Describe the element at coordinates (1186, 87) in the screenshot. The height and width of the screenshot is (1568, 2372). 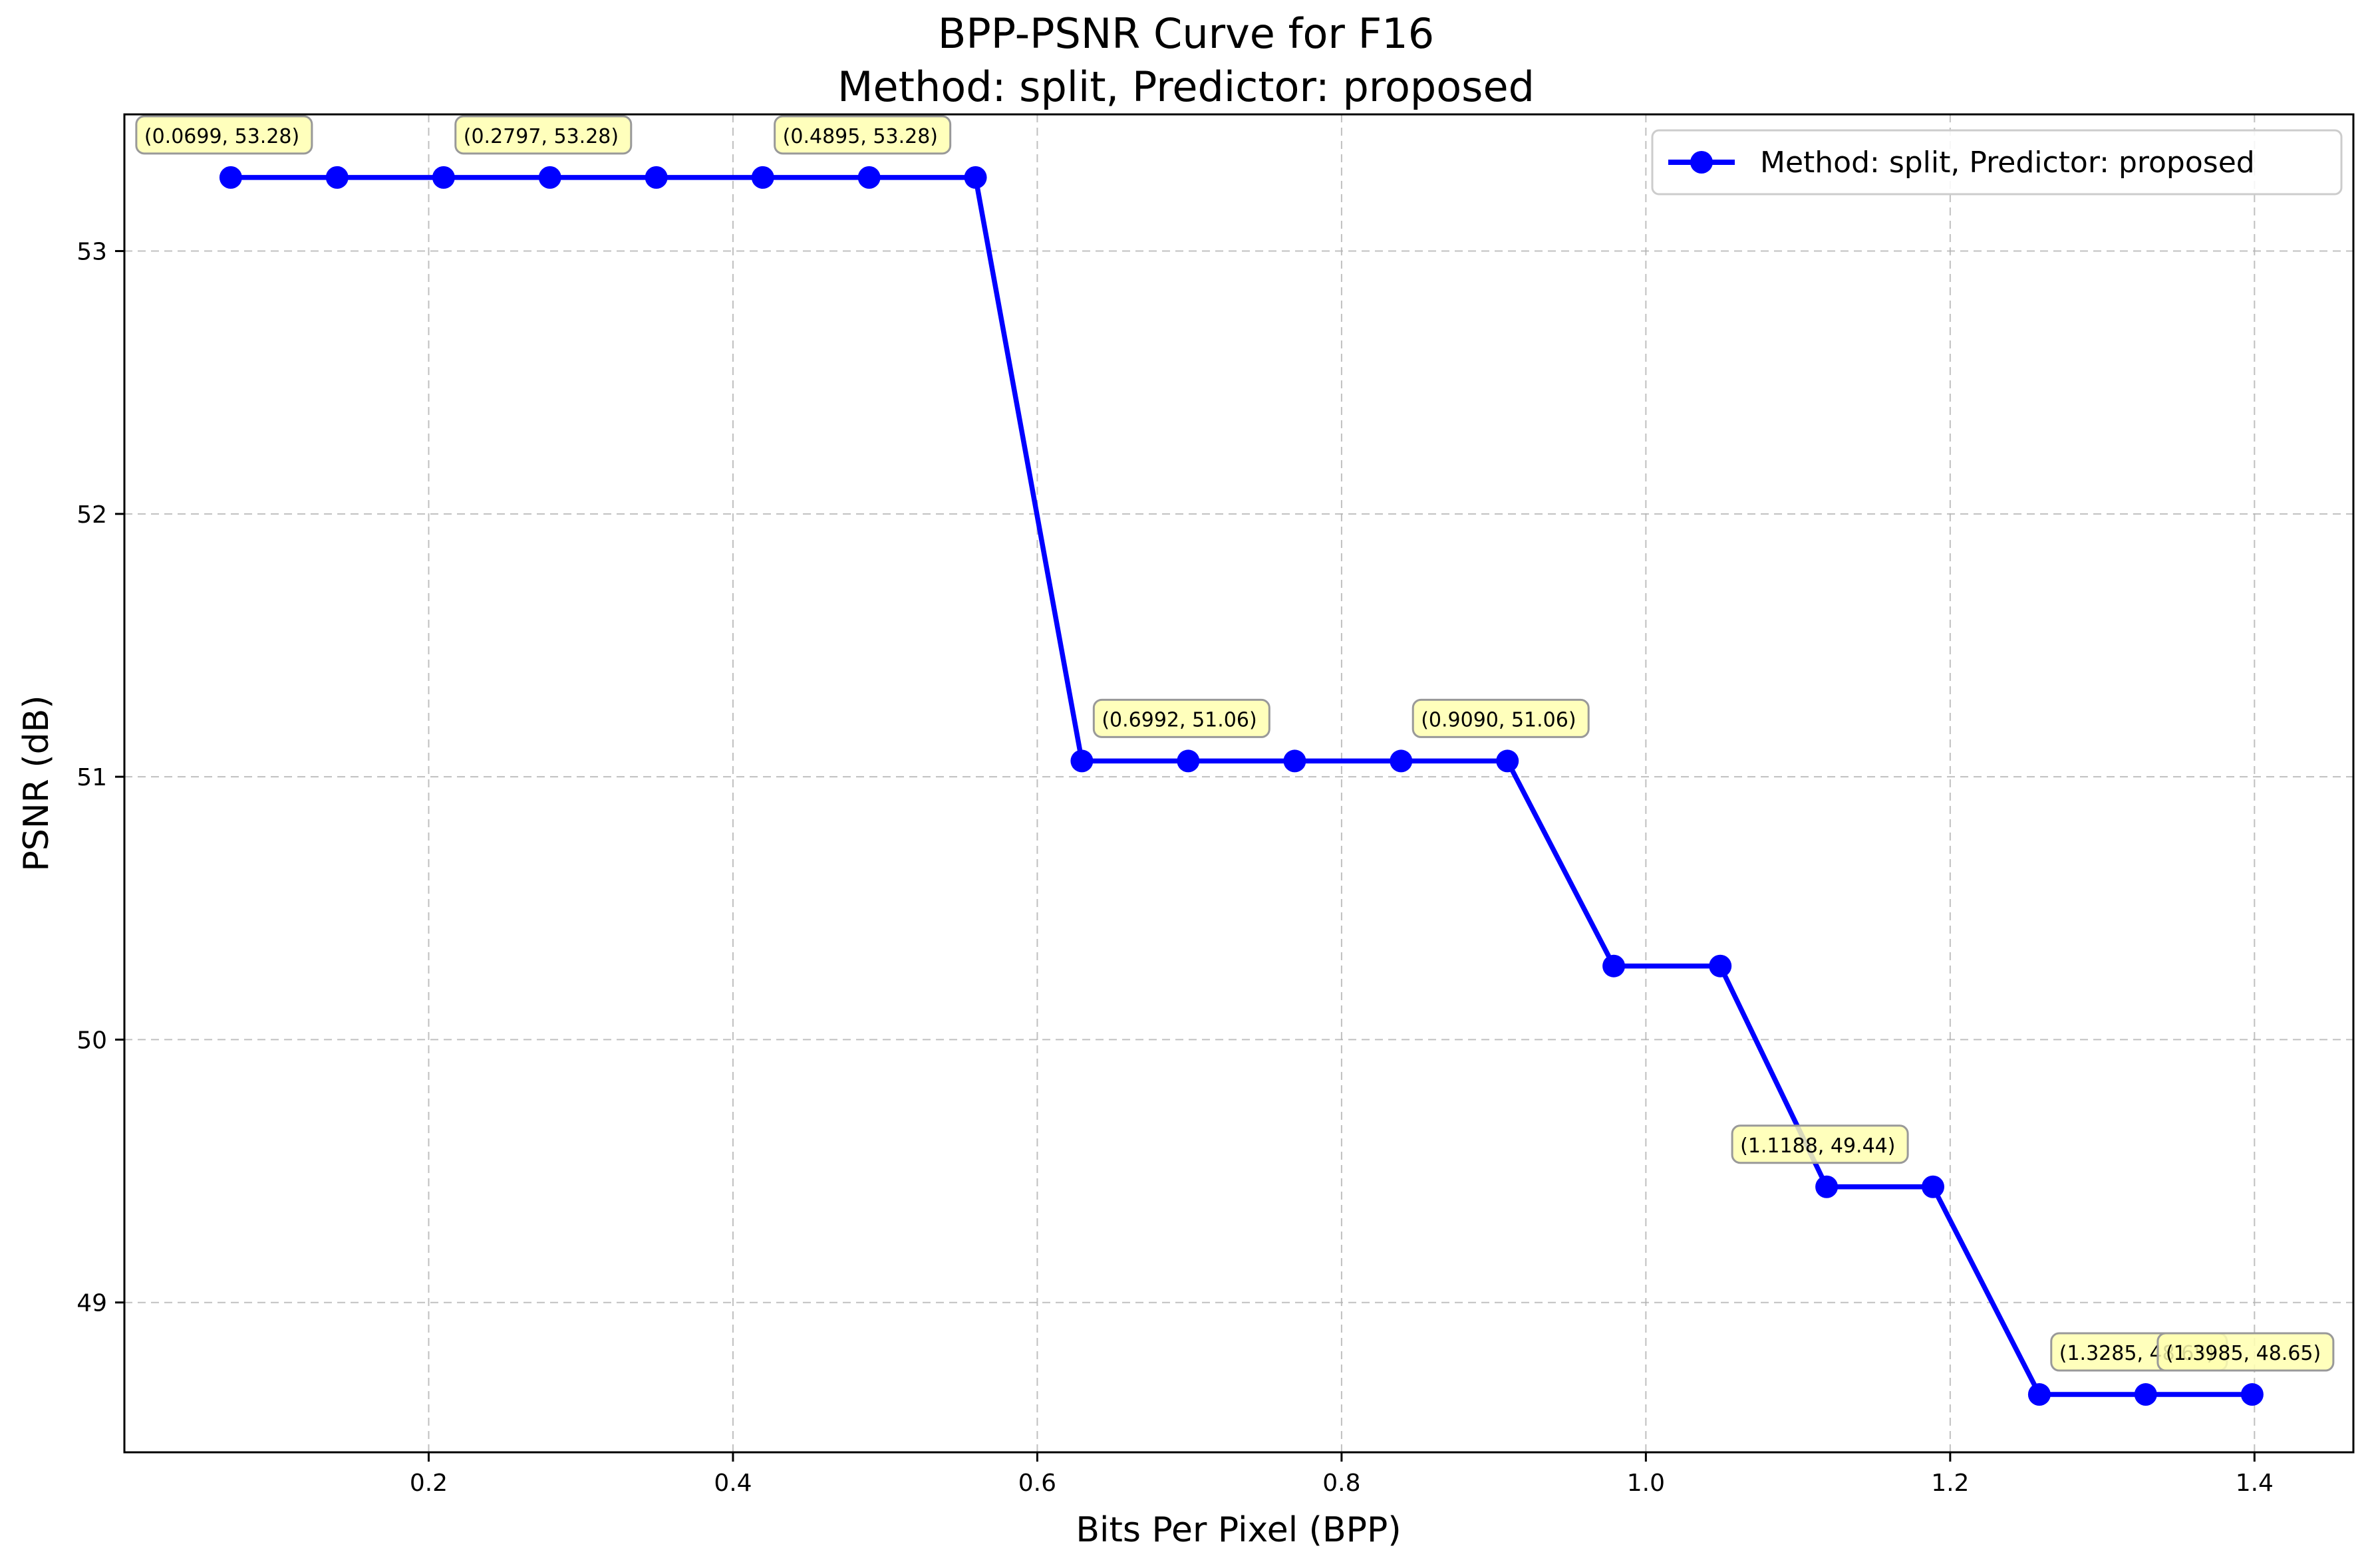
I see `chart-subtitle: Method: split, Predictor: proposed` at that location.